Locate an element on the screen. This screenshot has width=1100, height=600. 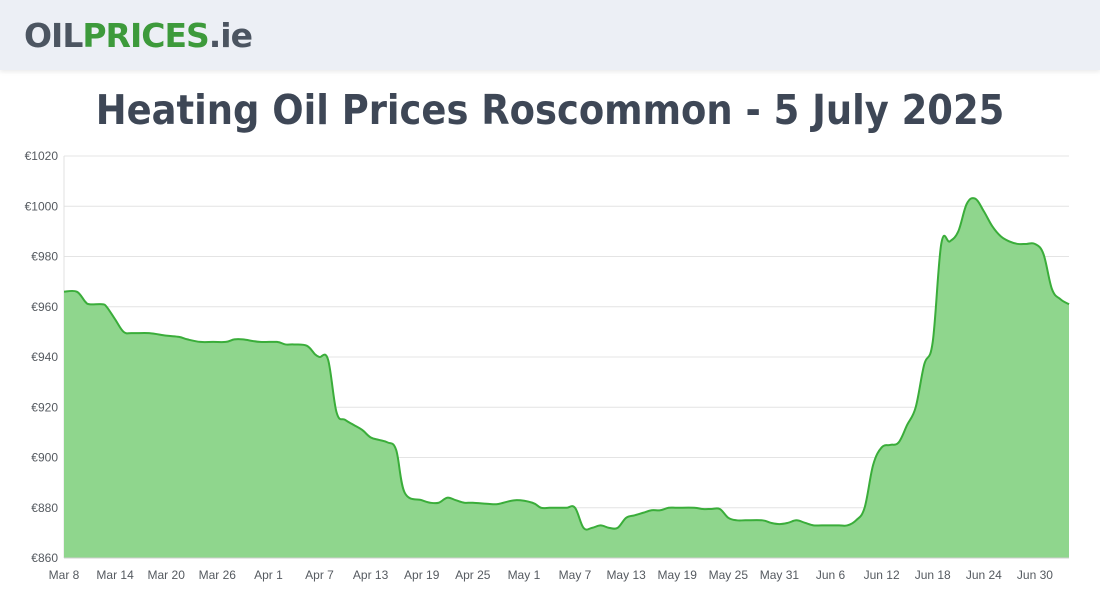
x-tick-label: Jun 30 is located at coordinates (1035, 575).